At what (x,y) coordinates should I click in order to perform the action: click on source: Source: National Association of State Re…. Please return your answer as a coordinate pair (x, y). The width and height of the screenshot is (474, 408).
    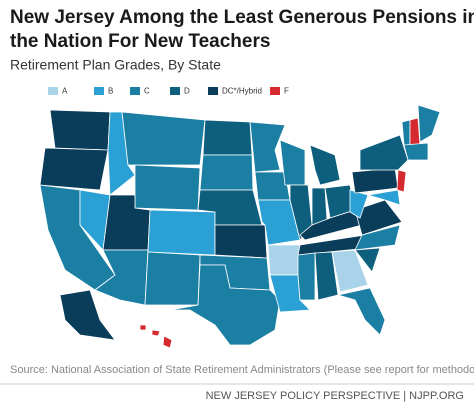
    Looking at the image, I should click on (242, 370).